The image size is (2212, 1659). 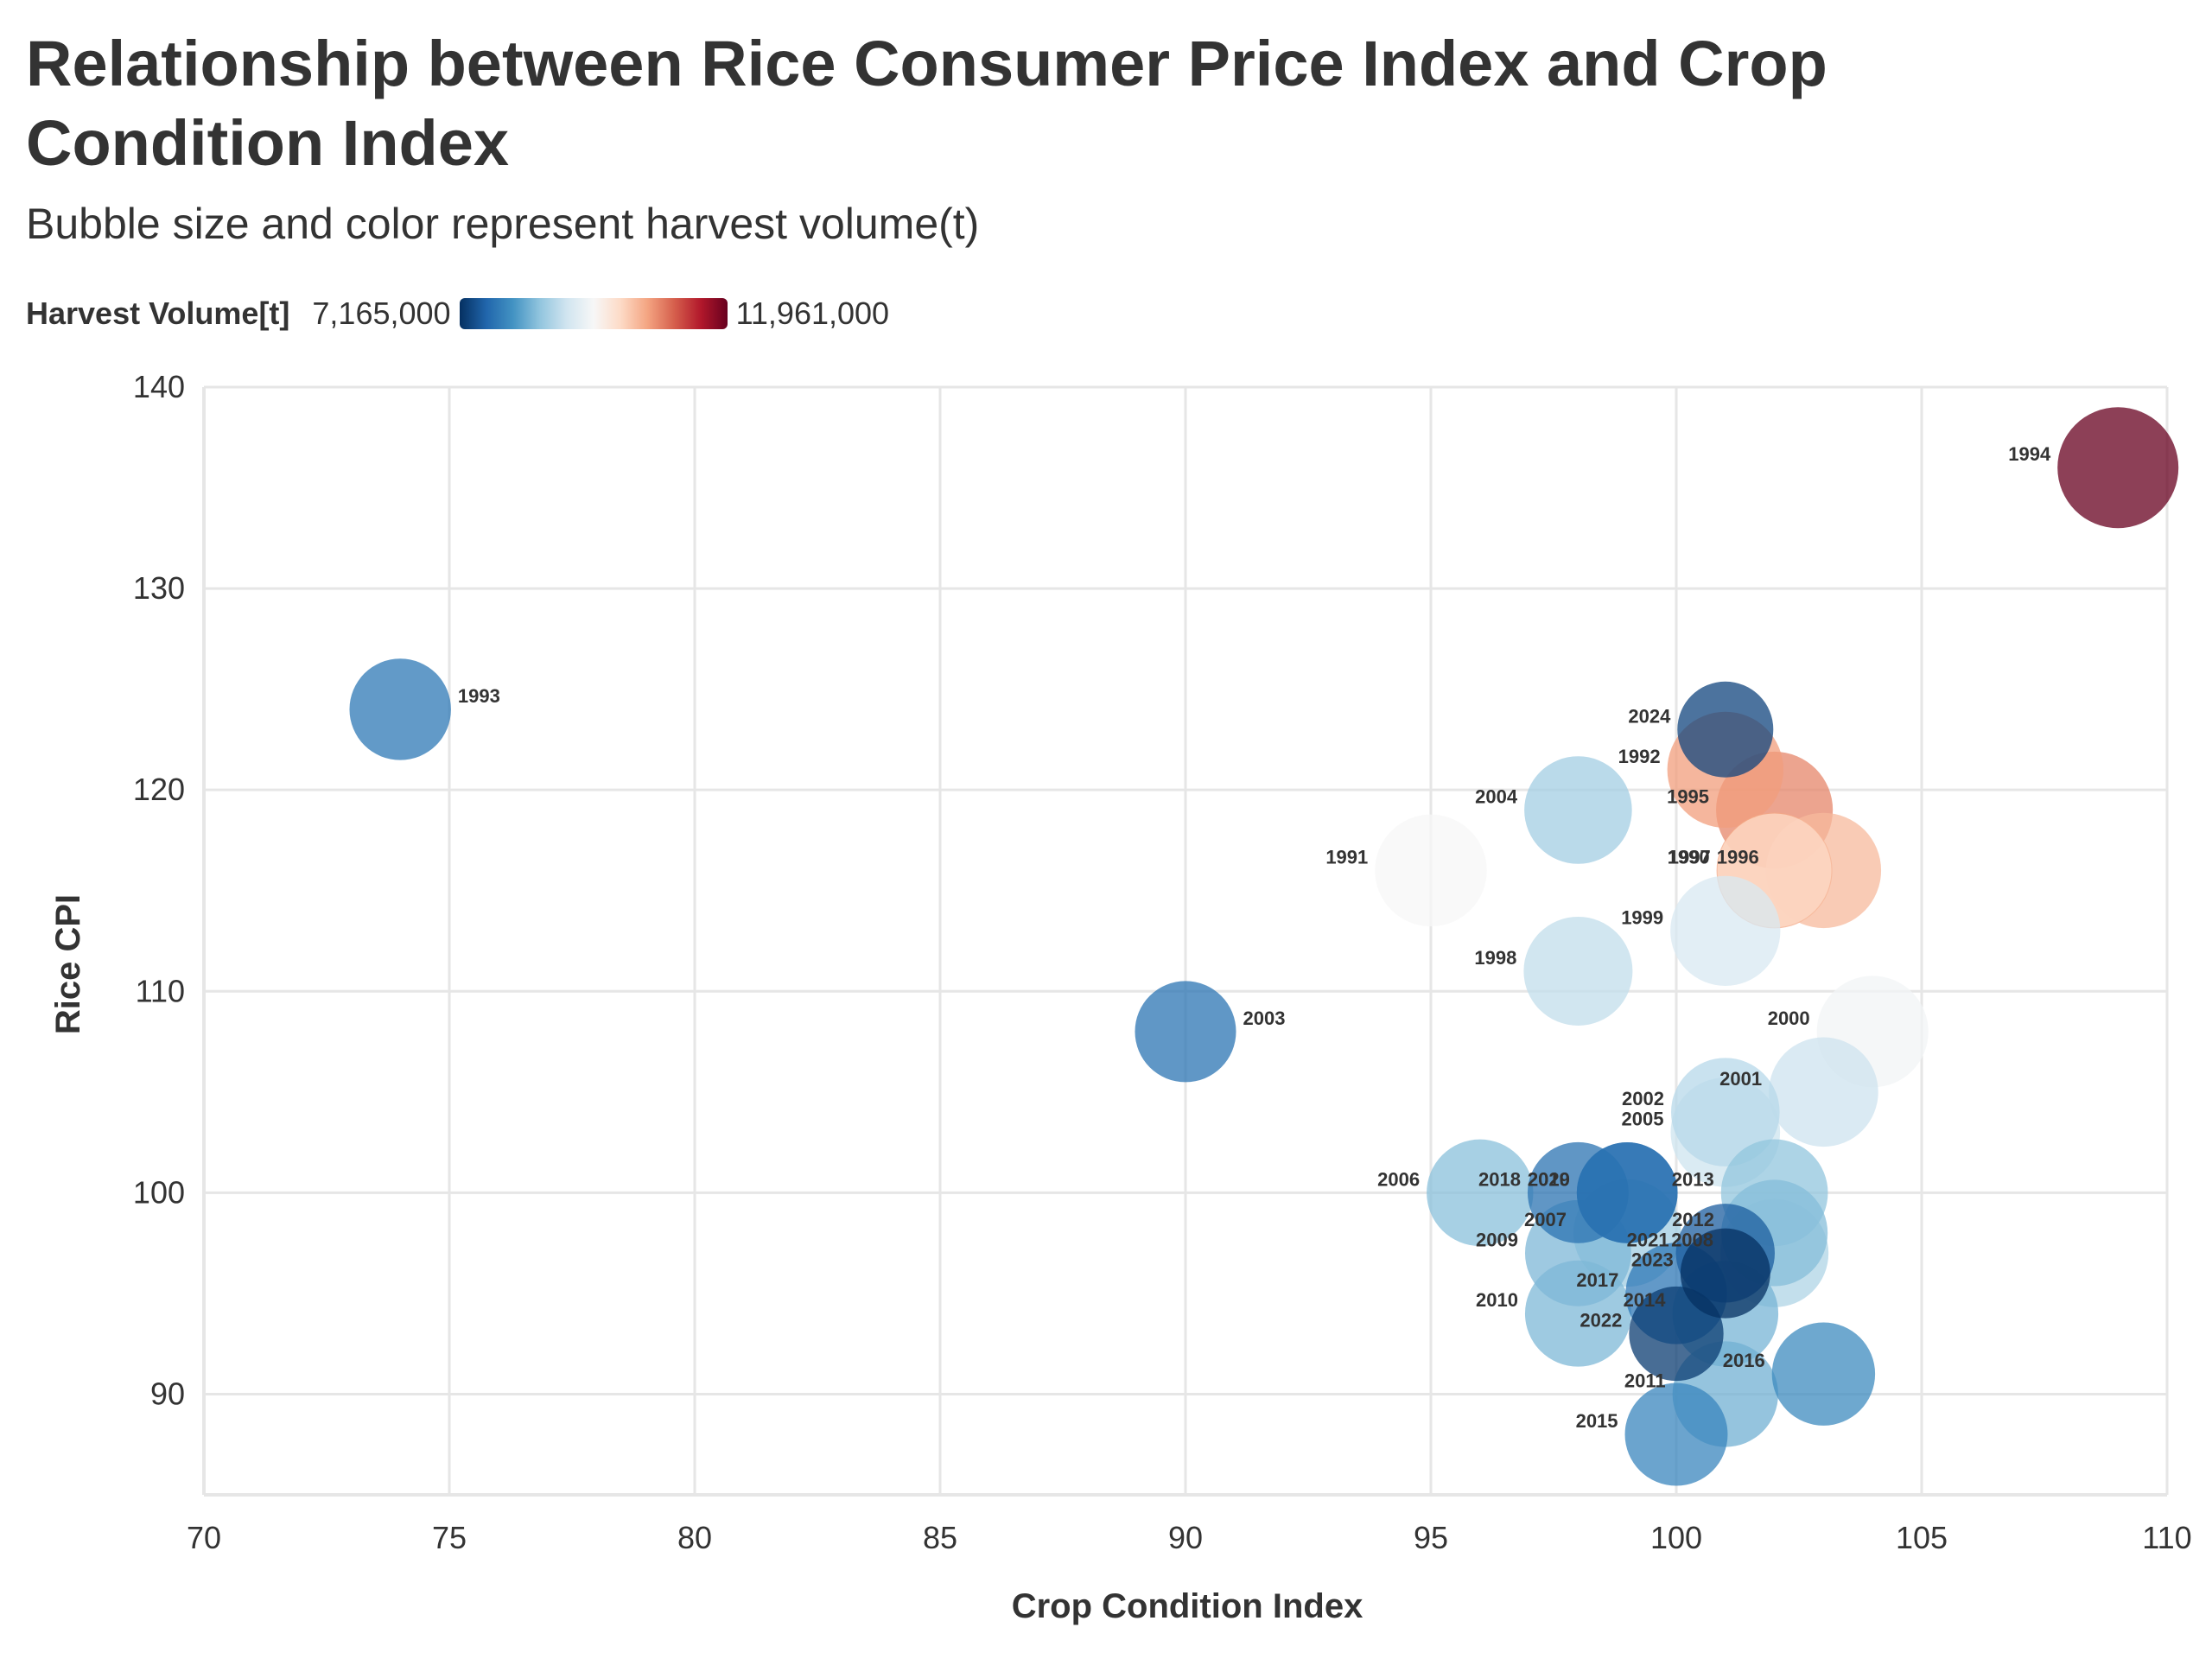 I want to click on bubble-2002, so click(x=1725, y=1112).